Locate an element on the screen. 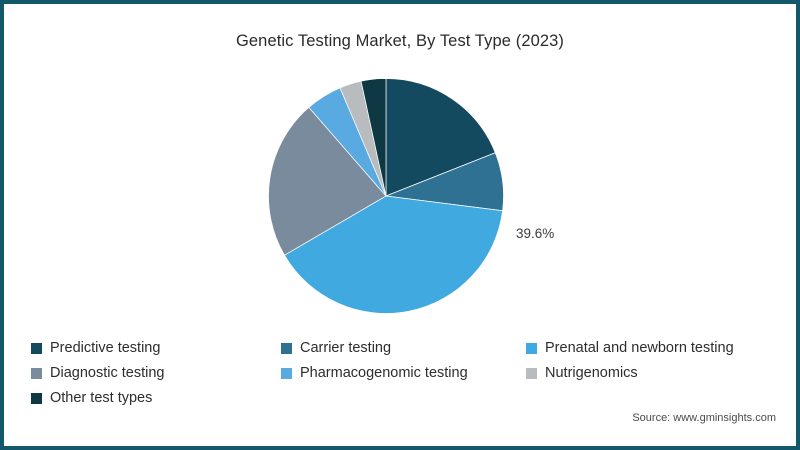 The image size is (800, 450). legend-item-label: Diagnostic testing is located at coordinates (107, 373).